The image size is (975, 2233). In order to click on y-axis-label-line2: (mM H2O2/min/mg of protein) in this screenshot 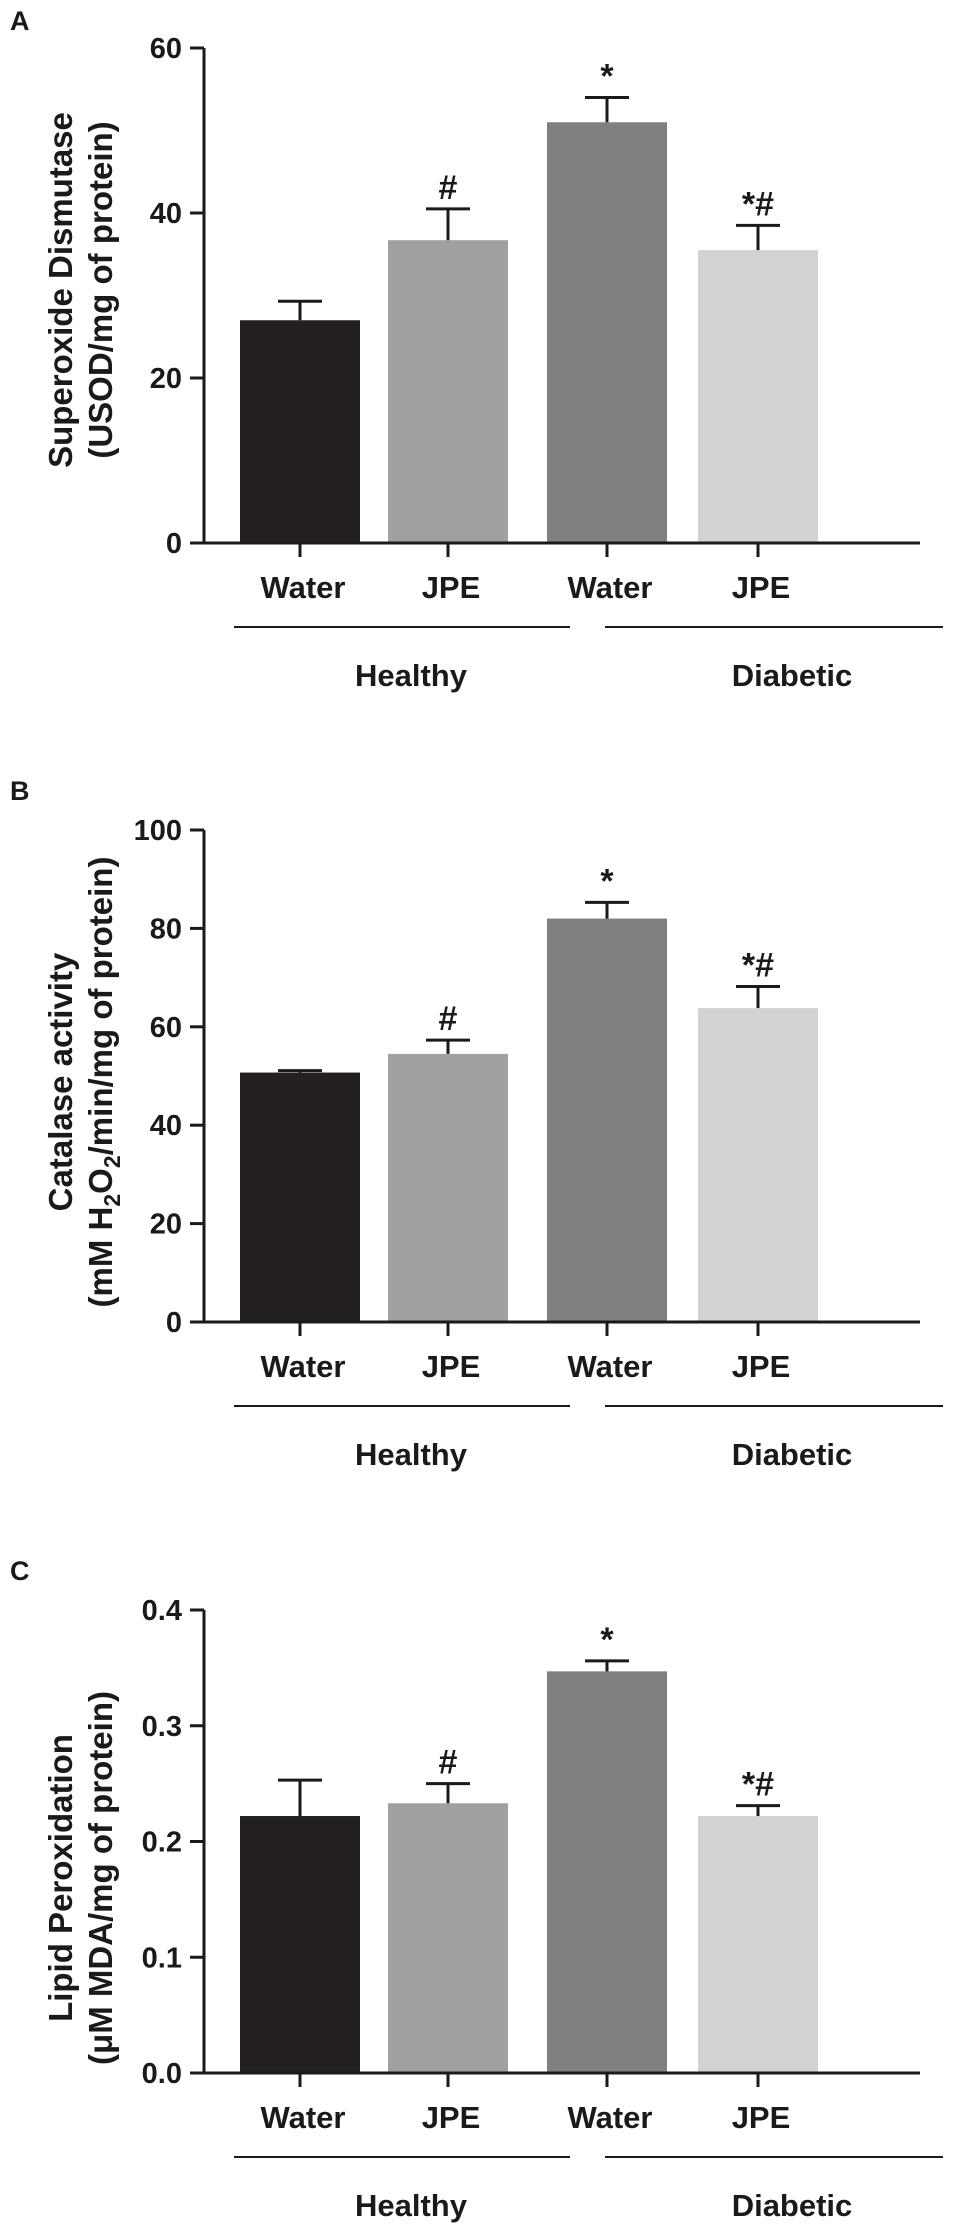, I will do `click(103, 1082)`.